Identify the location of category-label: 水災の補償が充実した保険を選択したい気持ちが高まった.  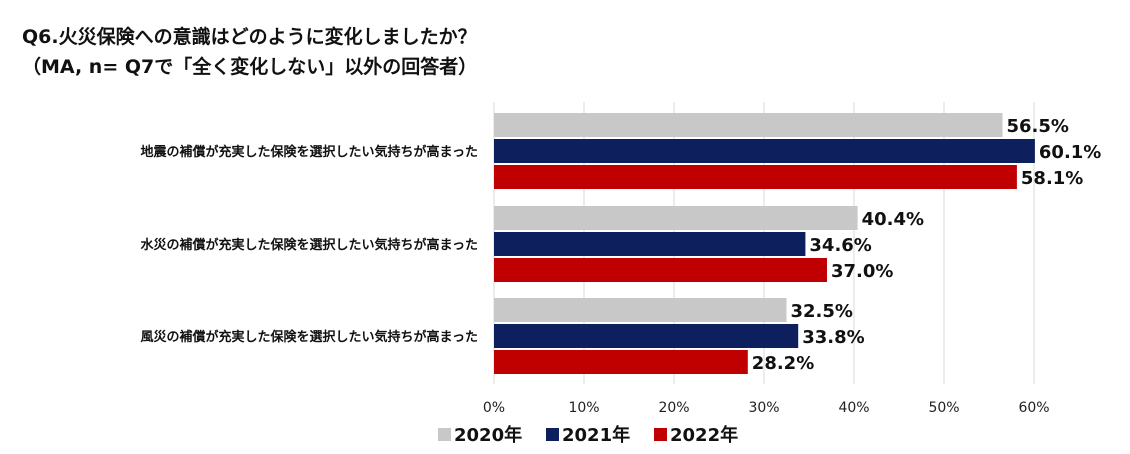
(309, 245).